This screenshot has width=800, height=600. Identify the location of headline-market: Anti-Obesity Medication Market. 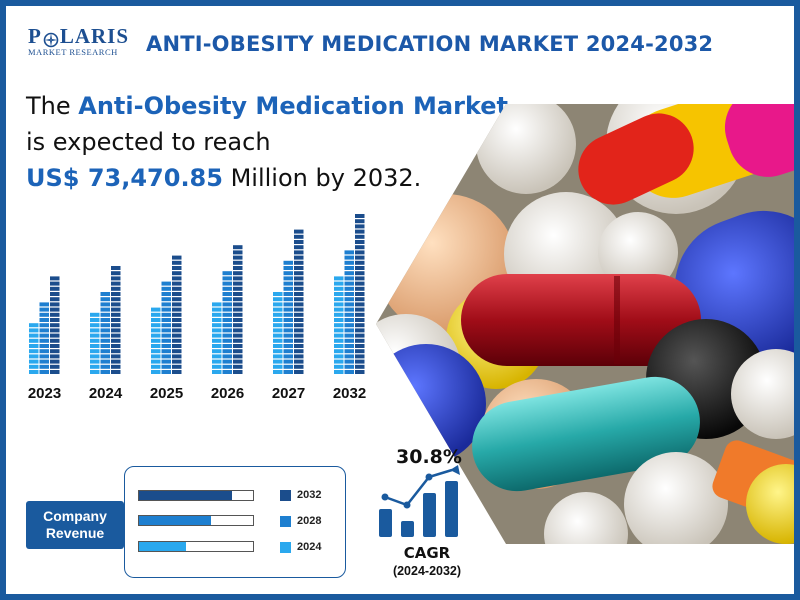
(293, 106).